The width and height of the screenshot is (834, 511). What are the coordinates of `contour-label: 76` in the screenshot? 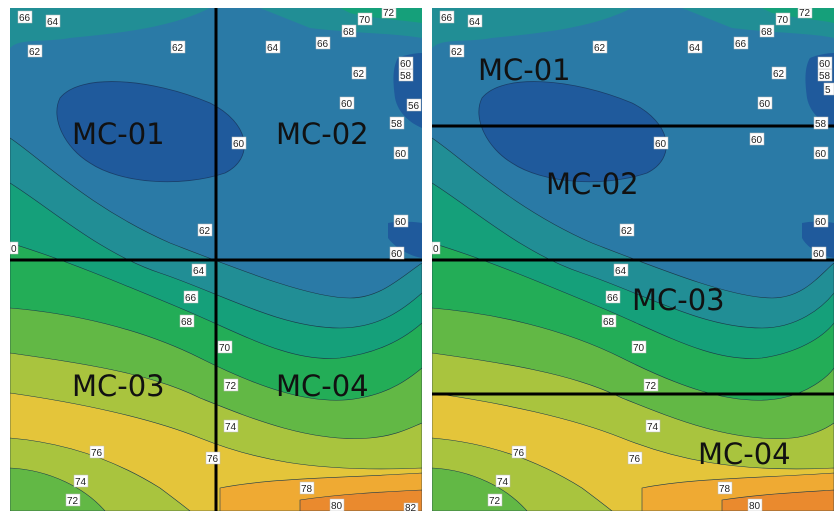 It's located at (97, 452).